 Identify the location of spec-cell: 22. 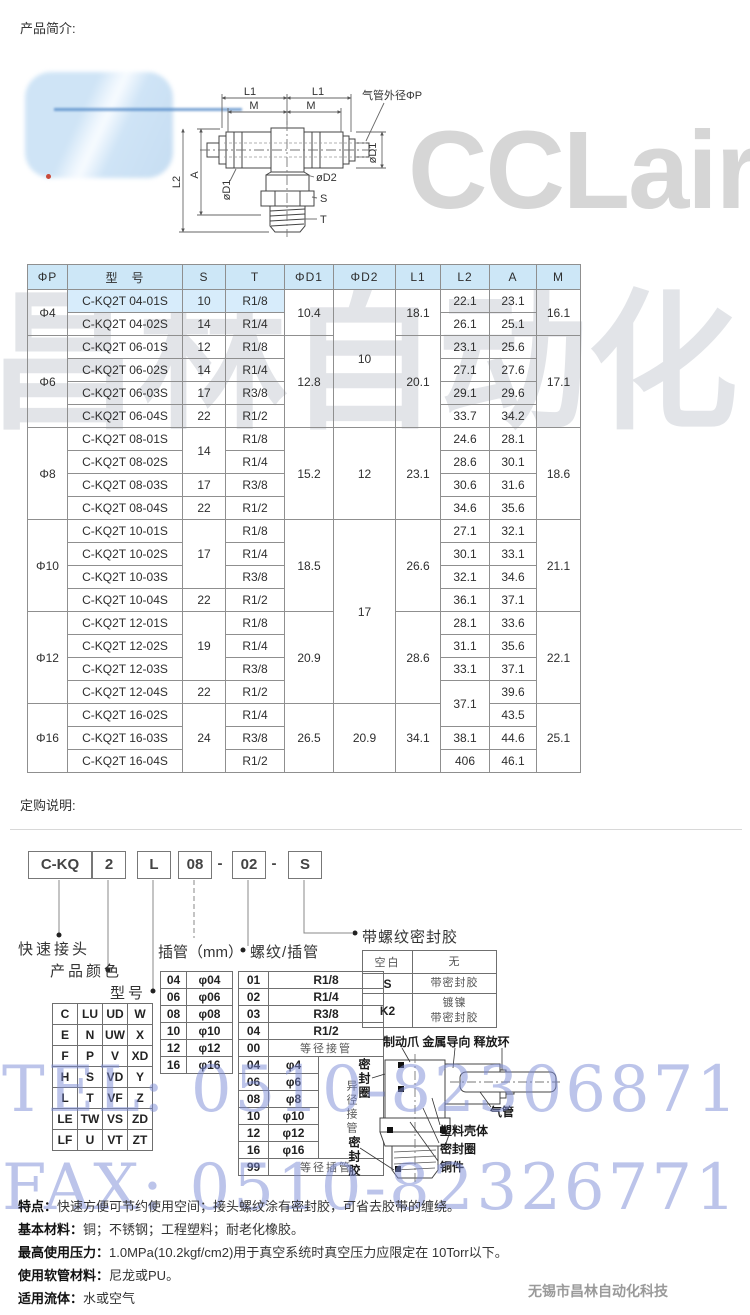
(204, 600).